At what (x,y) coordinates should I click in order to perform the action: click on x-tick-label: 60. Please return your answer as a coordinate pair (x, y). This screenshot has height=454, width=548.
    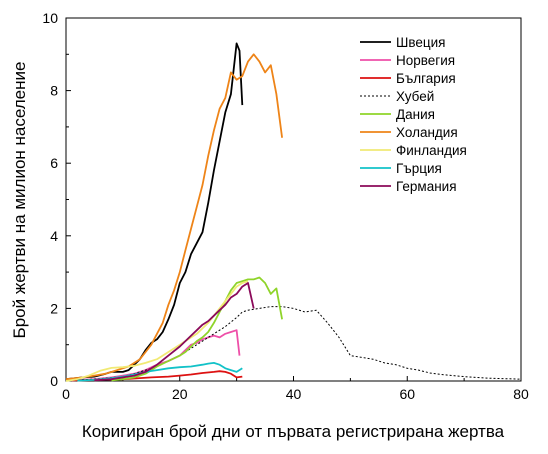
    Looking at the image, I should click on (407, 394).